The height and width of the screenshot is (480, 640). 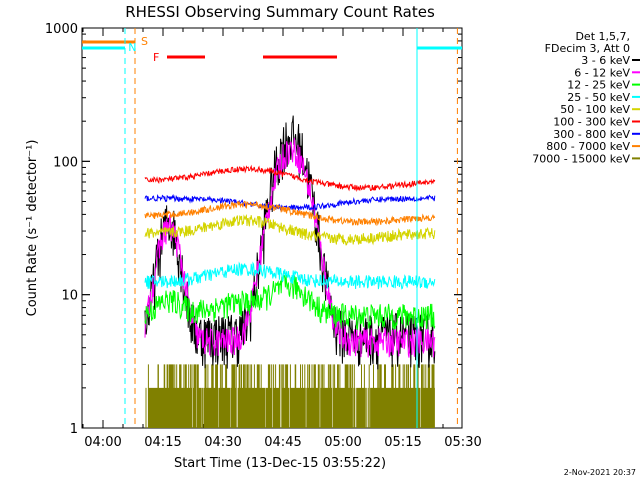 What do you see at coordinates (282, 442) in the screenshot?
I see `x-tick-label: 04:45` at bounding box center [282, 442].